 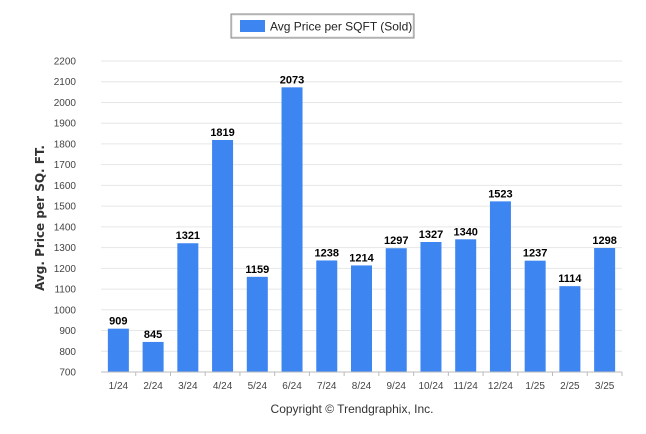 I want to click on x-tick-label: 4/24, so click(x=223, y=386).